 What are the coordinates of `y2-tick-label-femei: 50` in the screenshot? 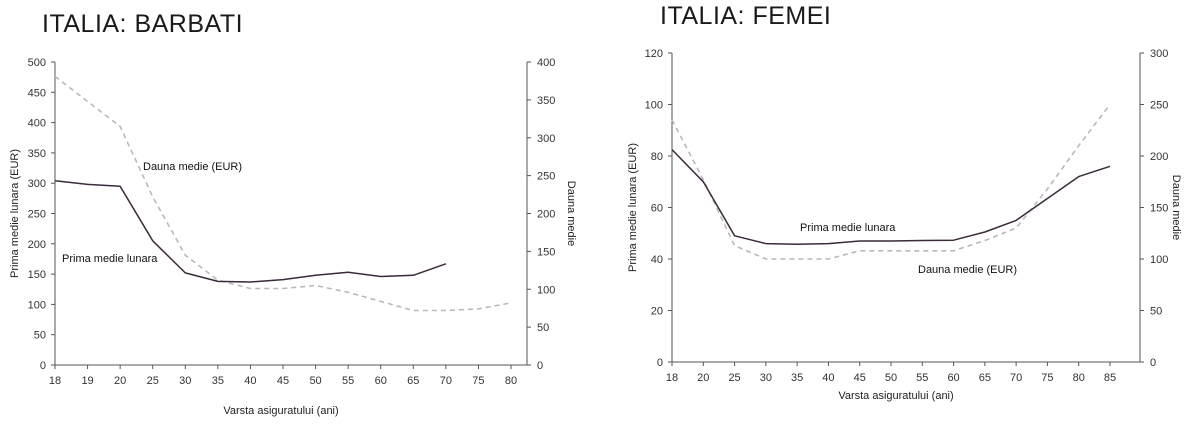 It's located at (1156, 312).